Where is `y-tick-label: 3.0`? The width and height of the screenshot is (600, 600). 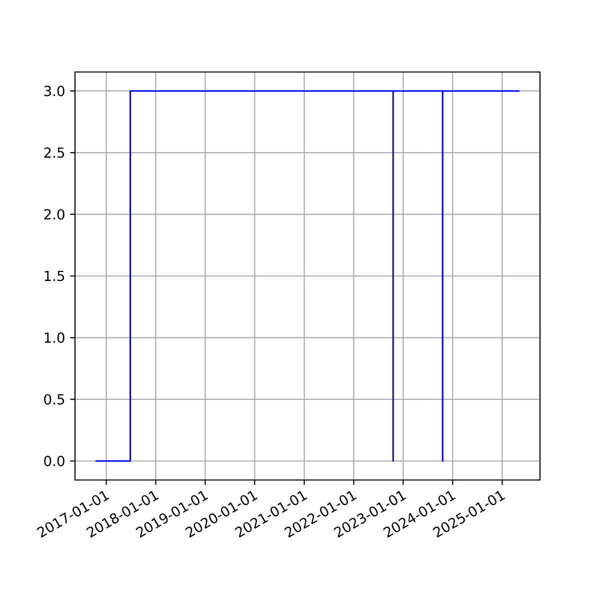 y-tick-label: 3.0 is located at coordinates (54, 91).